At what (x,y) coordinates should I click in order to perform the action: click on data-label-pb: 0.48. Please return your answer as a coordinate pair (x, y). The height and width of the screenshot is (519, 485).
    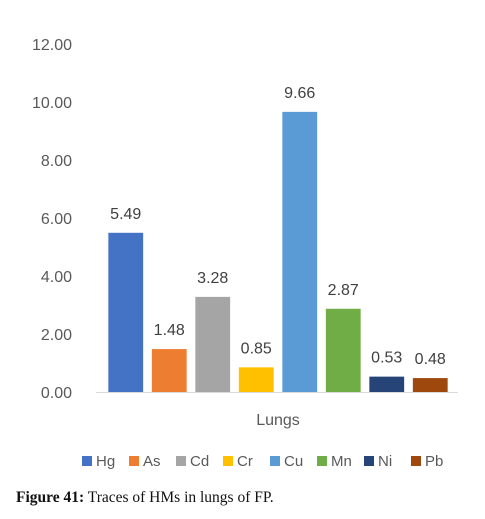
    Looking at the image, I should click on (430, 359).